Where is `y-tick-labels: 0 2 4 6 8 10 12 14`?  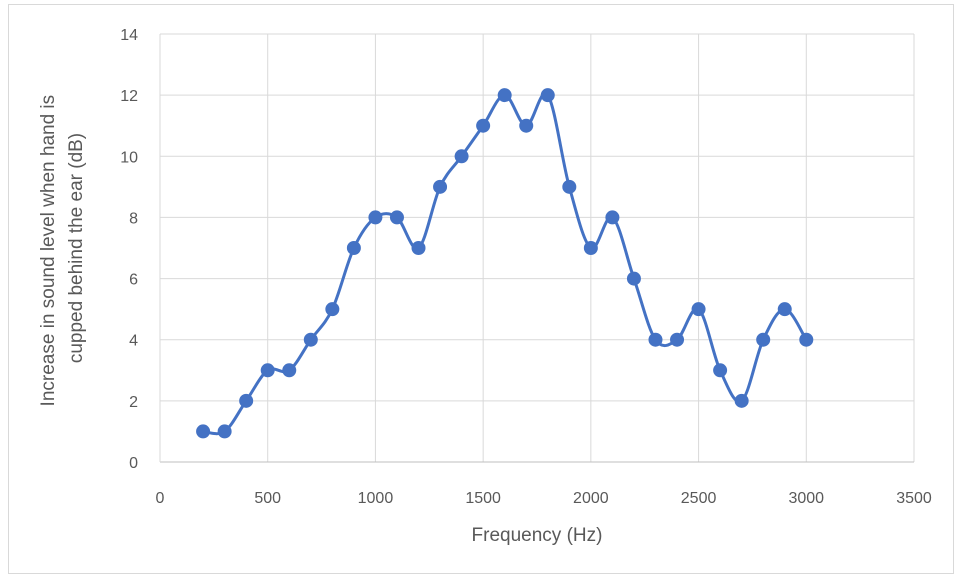
y-tick-labels: 0 2 4 6 8 10 12 14 is located at coordinates (129, 249).